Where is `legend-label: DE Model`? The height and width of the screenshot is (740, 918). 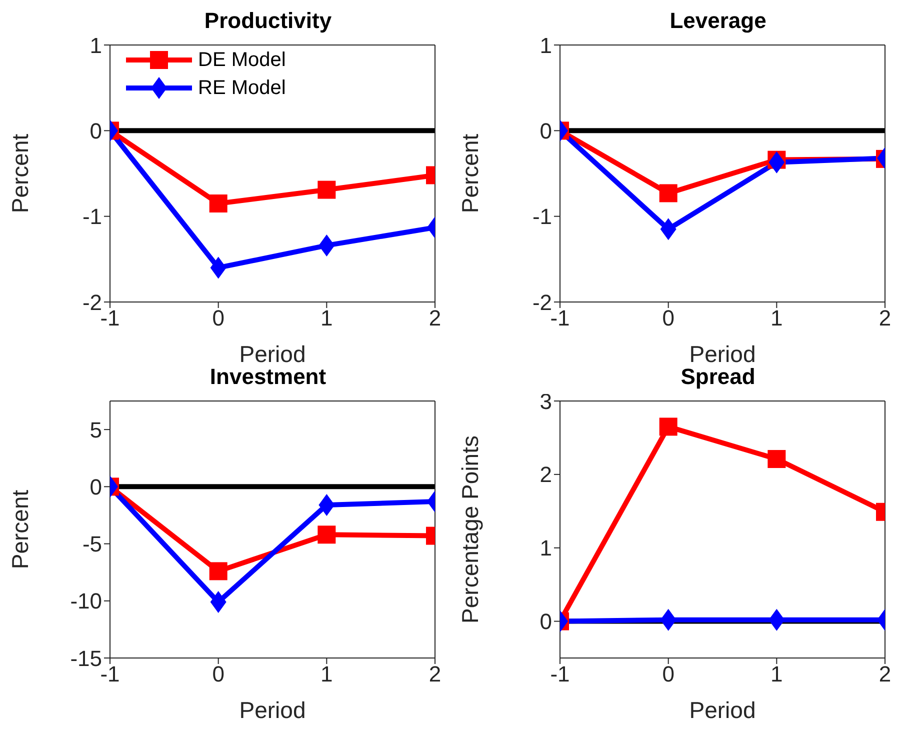
legend-label: DE Model is located at coordinates (242, 60).